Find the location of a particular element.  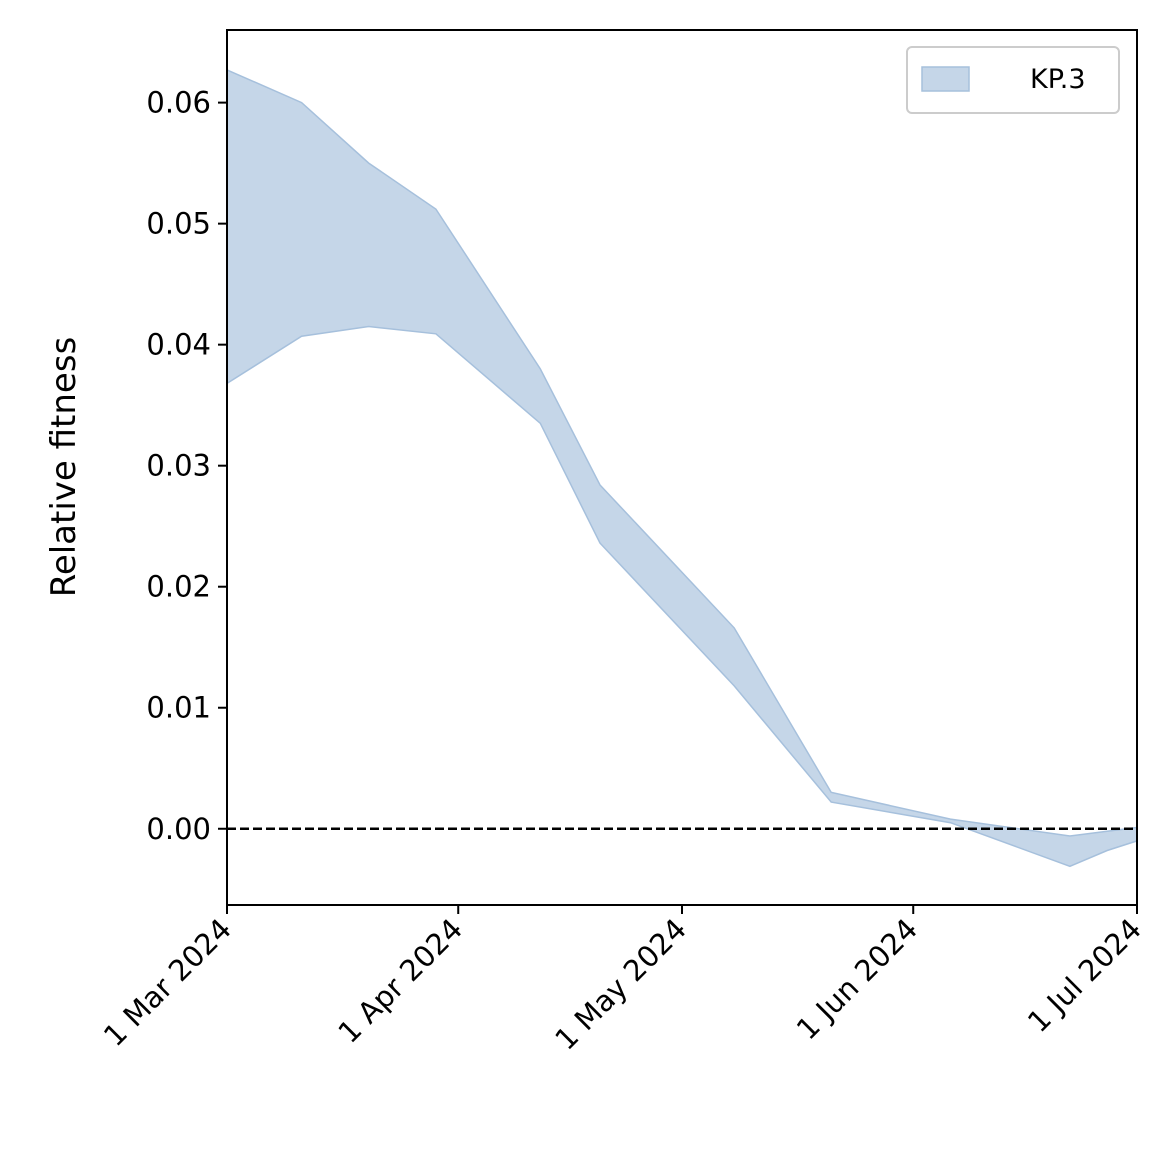

y-axis: 0.00 0.01 0.02 0.03 0.04 0.05 0.06 is located at coordinates (186, 466).